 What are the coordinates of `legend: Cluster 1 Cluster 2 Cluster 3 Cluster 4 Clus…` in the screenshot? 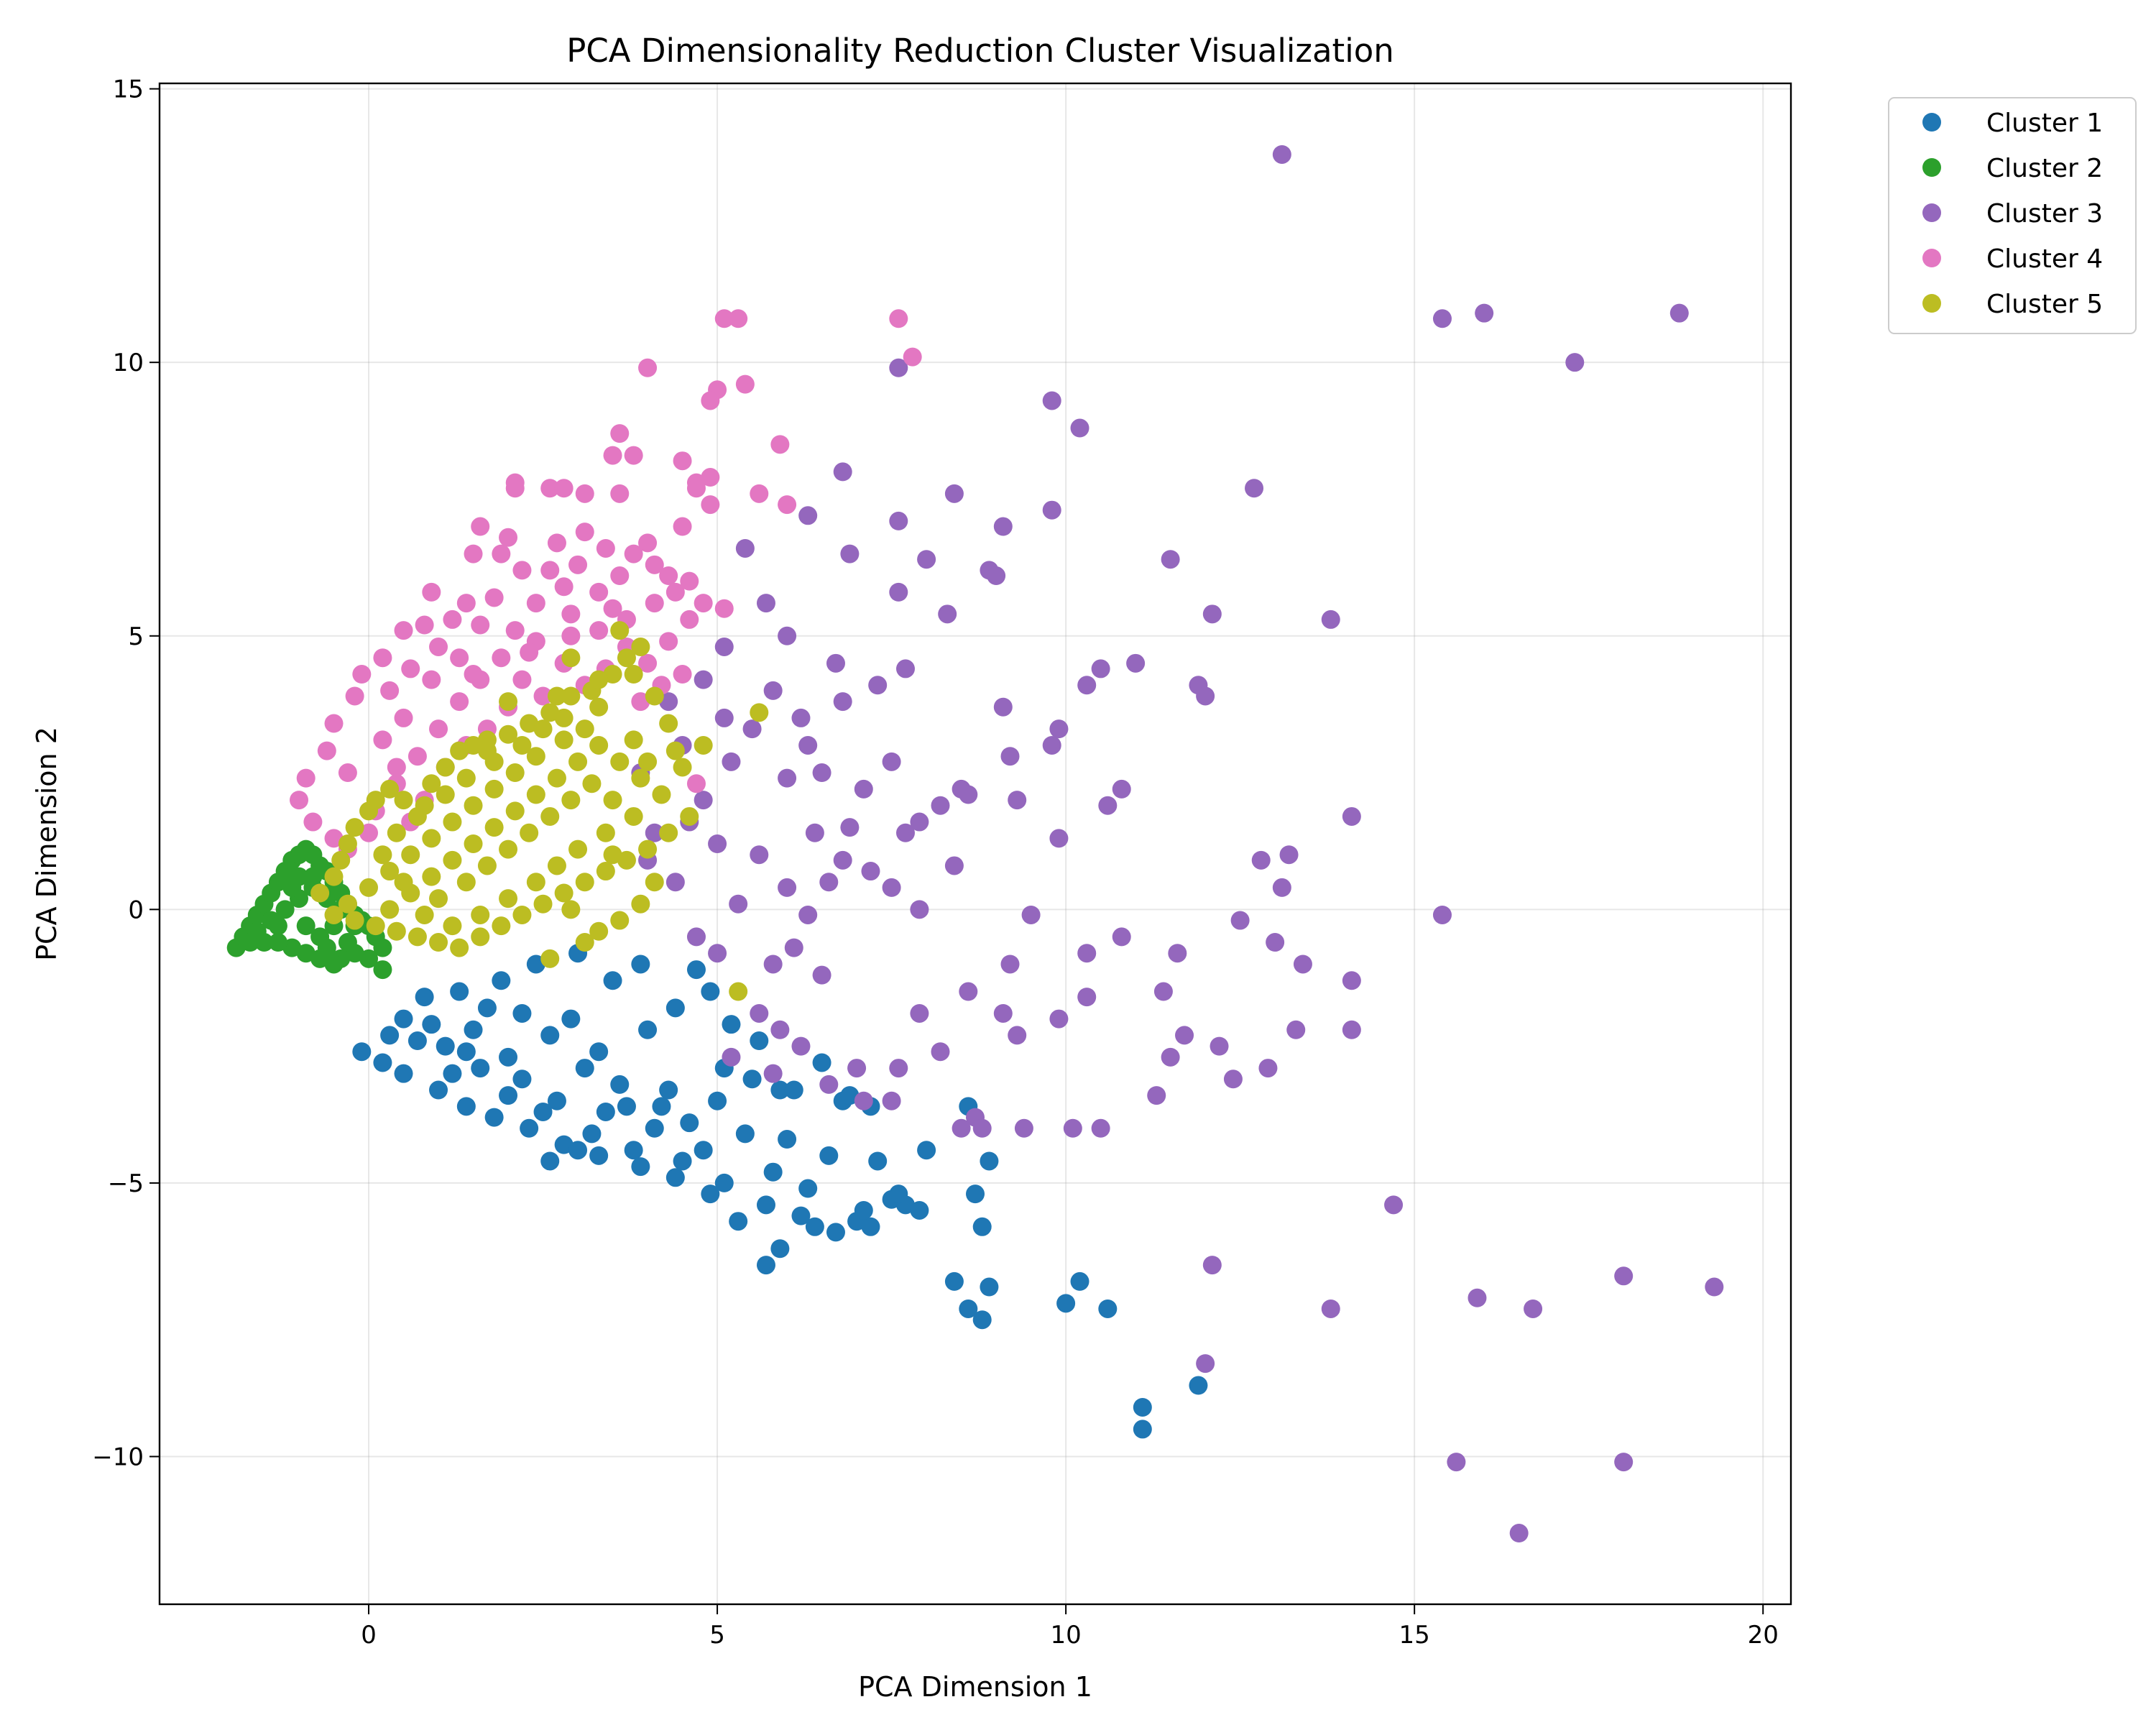 It's located at (2012, 215).